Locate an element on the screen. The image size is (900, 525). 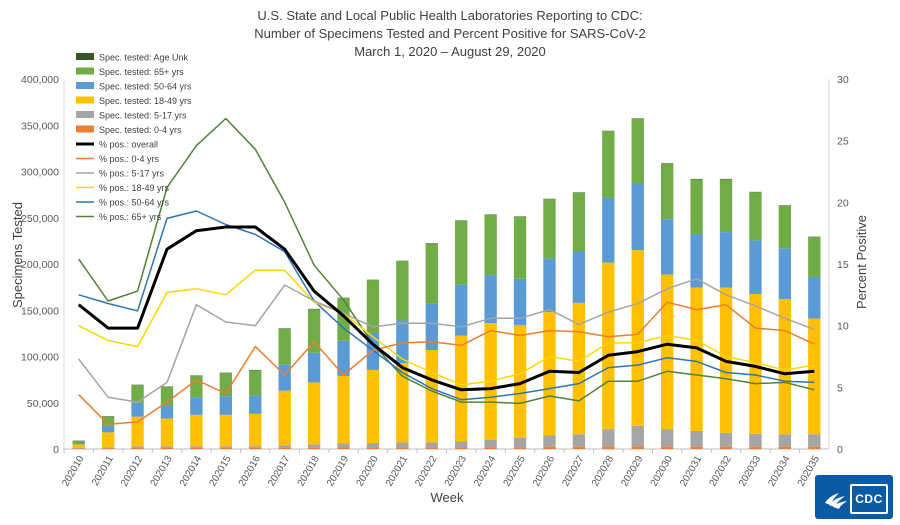
x-tick-label: 202021 is located at coordinates (397, 471).